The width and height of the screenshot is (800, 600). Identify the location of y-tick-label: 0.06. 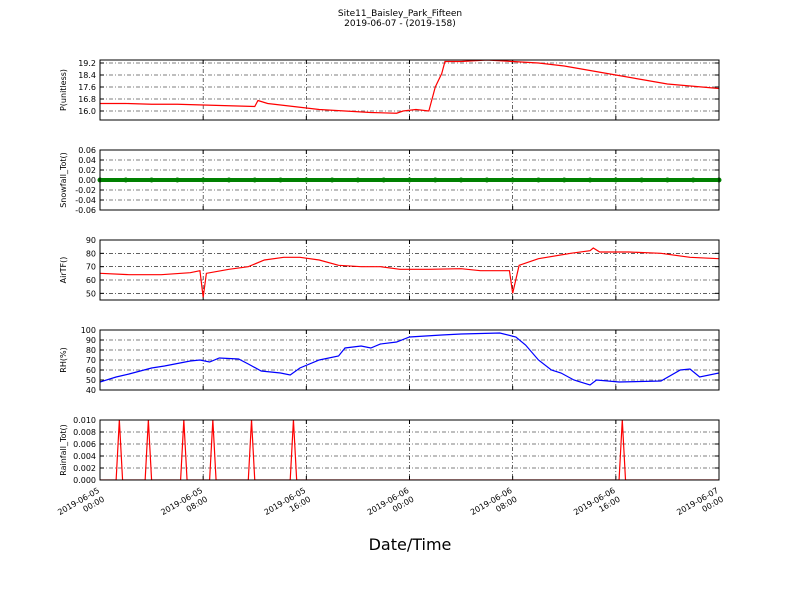
(87, 150).